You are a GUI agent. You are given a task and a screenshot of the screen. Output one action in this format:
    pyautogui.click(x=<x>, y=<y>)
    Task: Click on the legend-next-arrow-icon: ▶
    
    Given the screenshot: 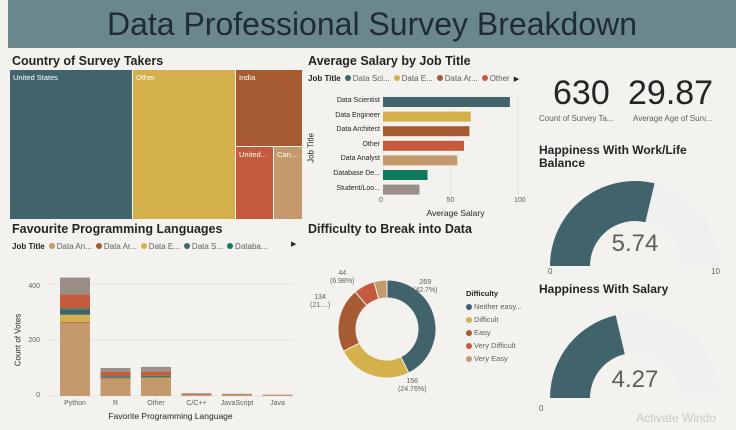 What is the action you would take?
    pyautogui.click(x=516, y=79)
    